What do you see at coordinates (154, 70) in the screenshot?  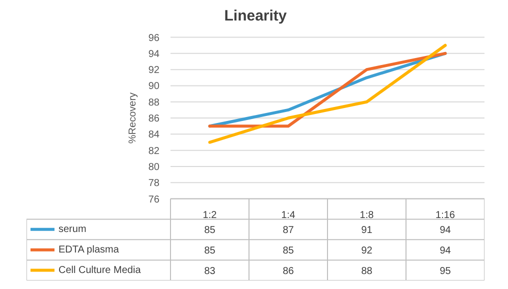 I see `y-tick-label: 92` at bounding box center [154, 70].